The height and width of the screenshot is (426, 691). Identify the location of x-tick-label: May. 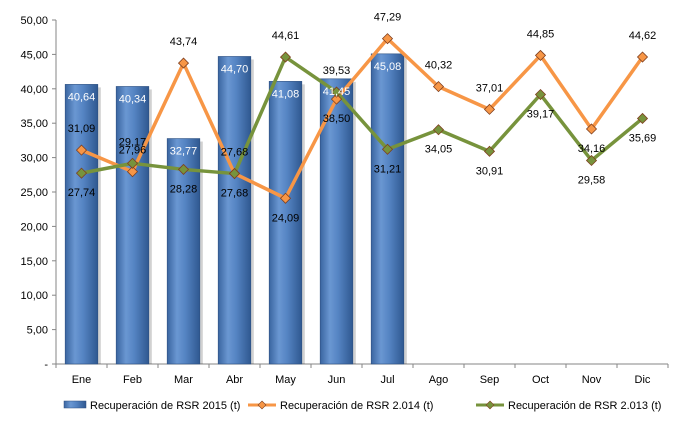
(285, 380).